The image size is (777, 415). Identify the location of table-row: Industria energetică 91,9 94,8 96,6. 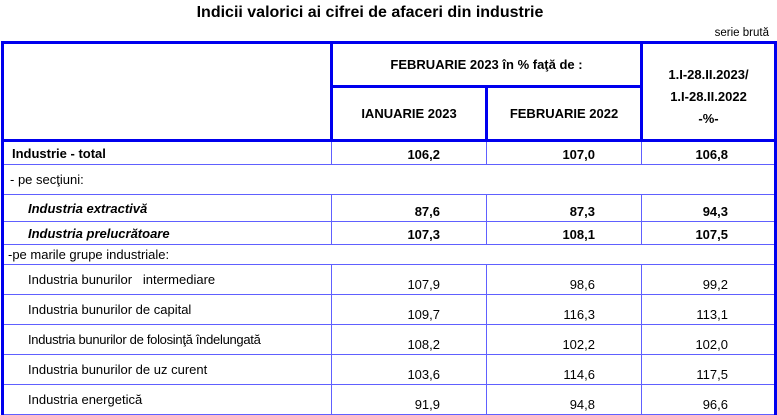
(389, 399).